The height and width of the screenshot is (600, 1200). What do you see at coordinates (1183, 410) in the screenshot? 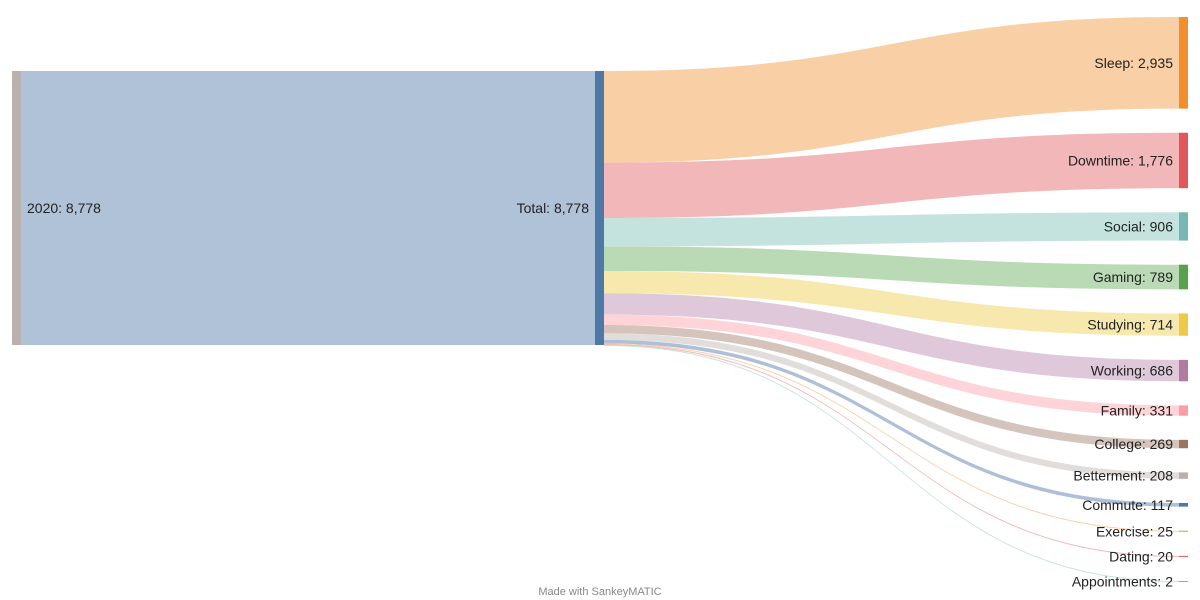
I see `node-family` at bounding box center [1183, 410].